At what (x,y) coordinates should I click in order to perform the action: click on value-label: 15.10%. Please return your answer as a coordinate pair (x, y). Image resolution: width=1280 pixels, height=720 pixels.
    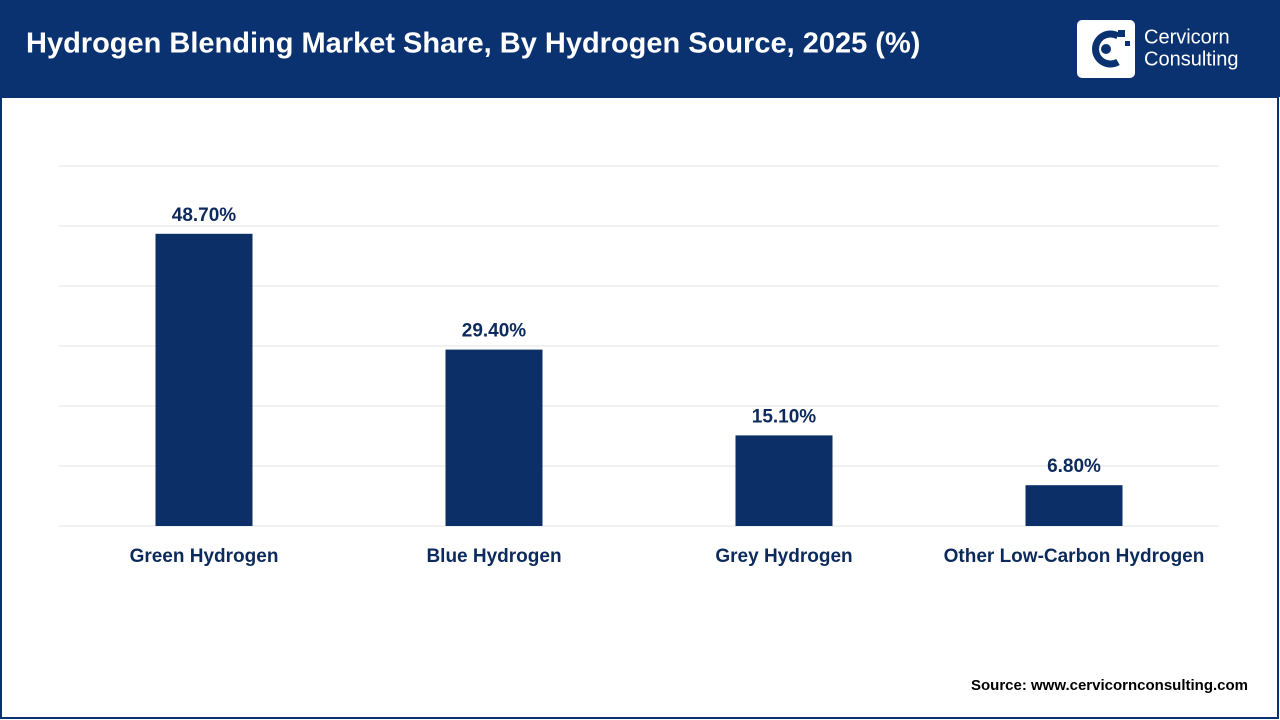
    Looking at the image, I should click on (784, 416).